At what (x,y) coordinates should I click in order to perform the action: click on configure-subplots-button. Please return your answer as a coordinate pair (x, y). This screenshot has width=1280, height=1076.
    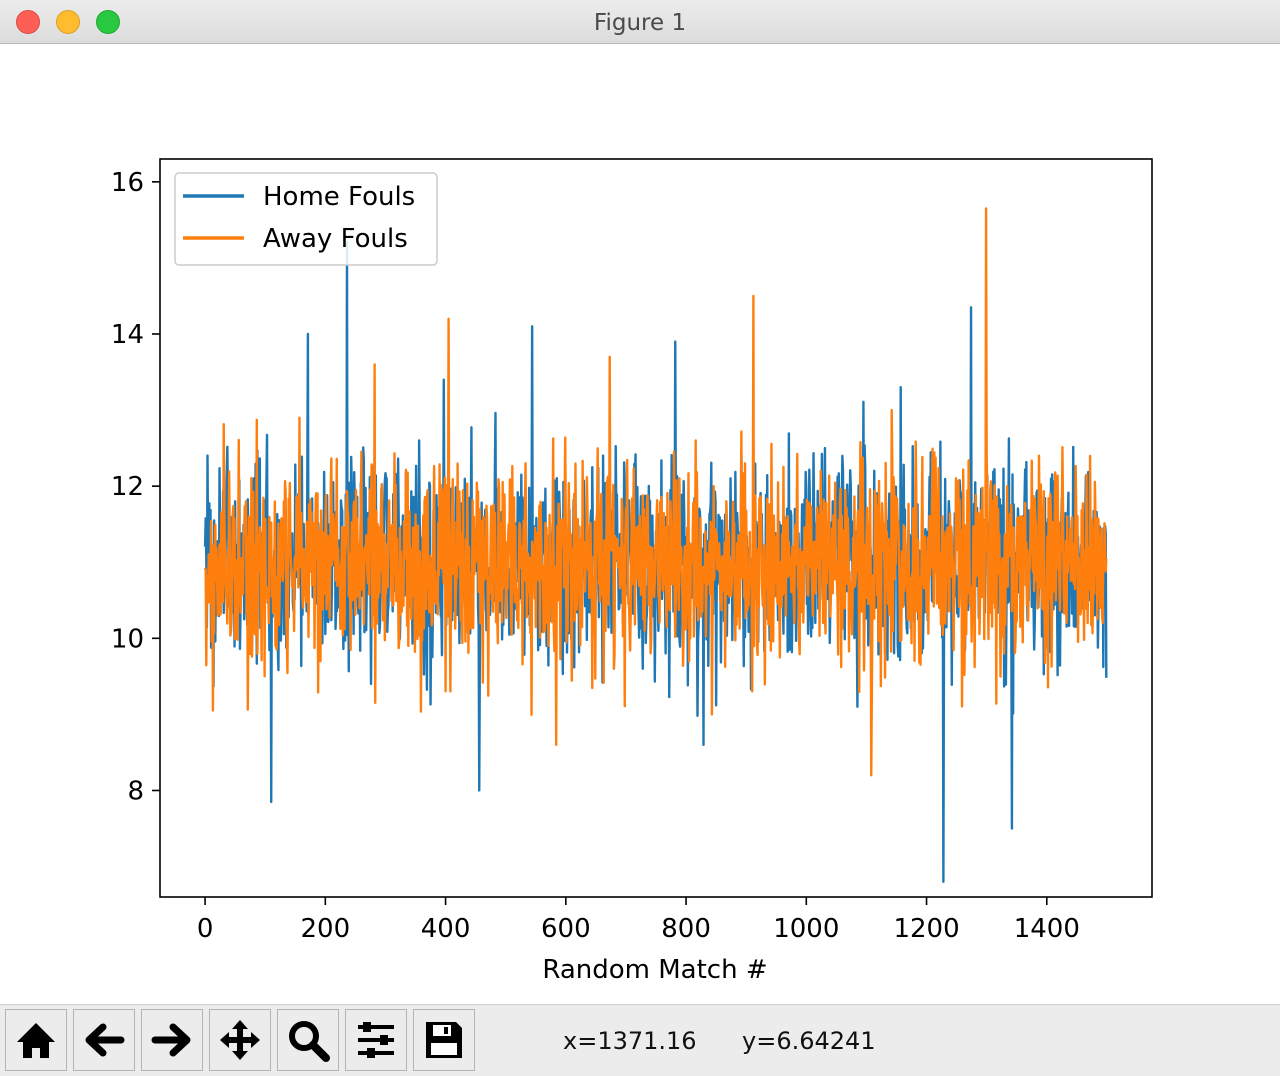
    Looking at the image, I should click on (376, 1040).